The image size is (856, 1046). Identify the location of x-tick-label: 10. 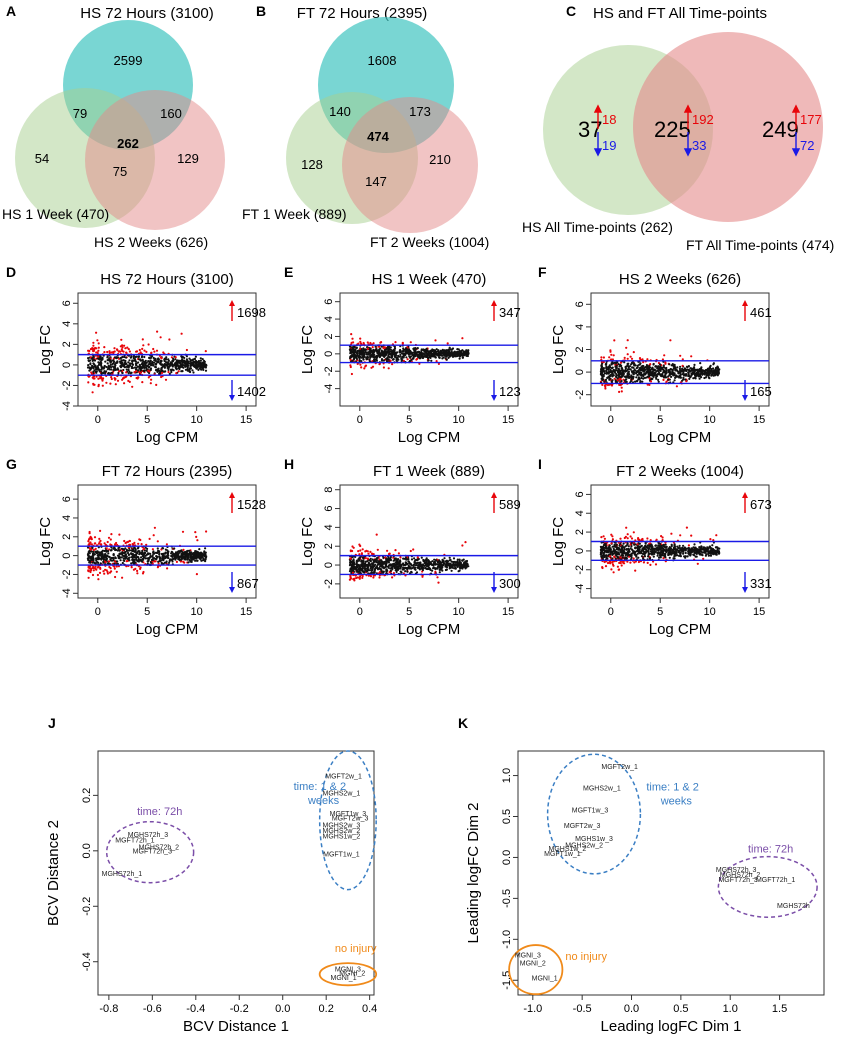
(197, 420).